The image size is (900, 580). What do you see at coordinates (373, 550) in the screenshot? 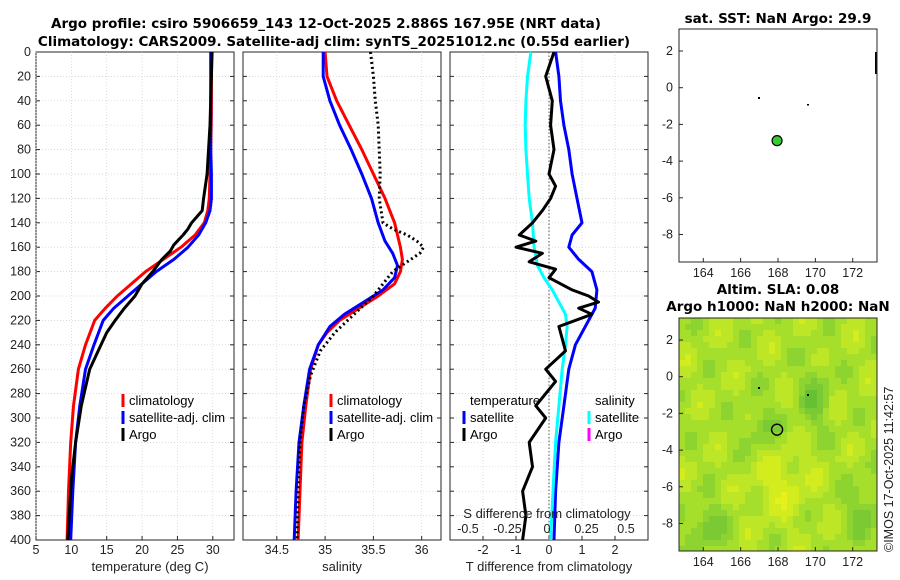
I see `x-tick-label: 35.5` at bounding box center [373, 550].